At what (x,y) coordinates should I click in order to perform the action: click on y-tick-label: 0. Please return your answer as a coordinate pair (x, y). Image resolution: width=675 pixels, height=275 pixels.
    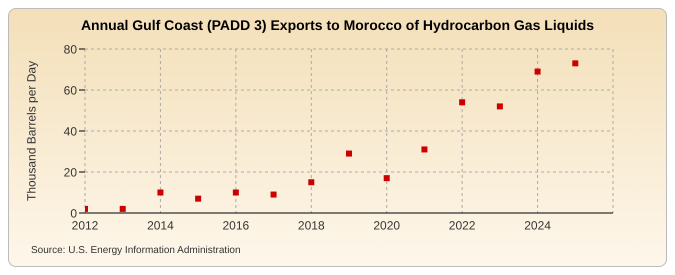
    Looking at the image, I should click on (74, 213).